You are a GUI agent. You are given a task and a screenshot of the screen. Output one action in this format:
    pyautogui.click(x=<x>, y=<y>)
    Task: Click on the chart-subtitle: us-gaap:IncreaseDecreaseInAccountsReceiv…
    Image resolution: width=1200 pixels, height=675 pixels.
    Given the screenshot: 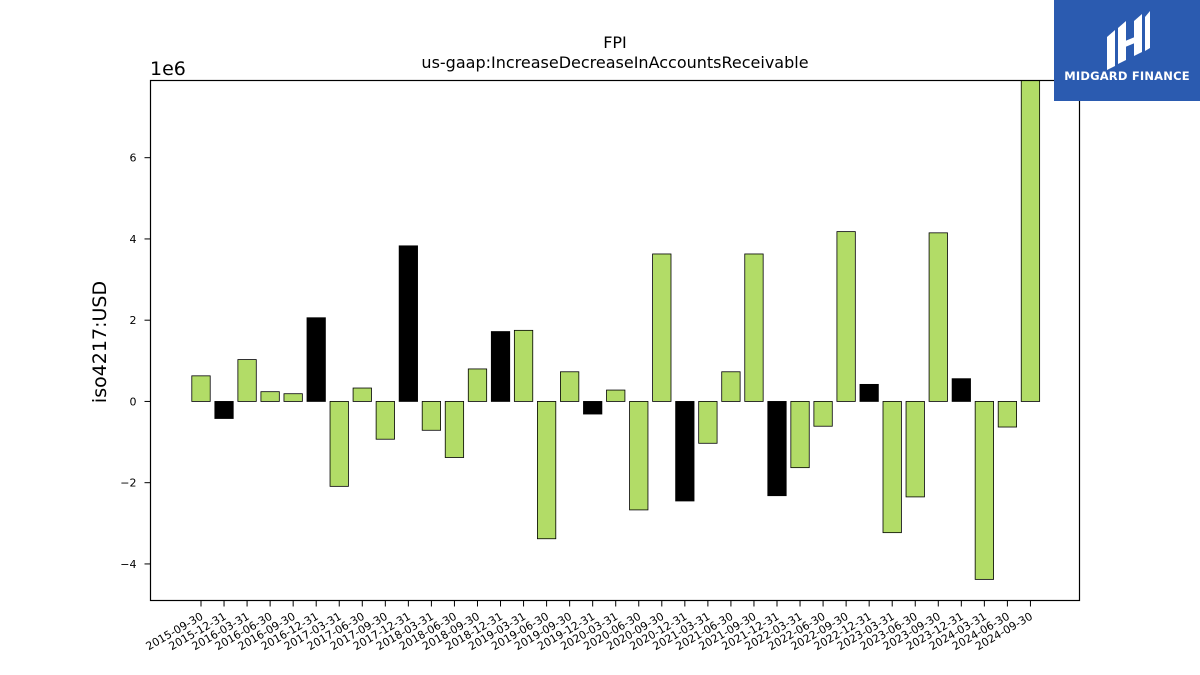 What is the action you would take?
    pyautogui.click(x=614, y=62)
    